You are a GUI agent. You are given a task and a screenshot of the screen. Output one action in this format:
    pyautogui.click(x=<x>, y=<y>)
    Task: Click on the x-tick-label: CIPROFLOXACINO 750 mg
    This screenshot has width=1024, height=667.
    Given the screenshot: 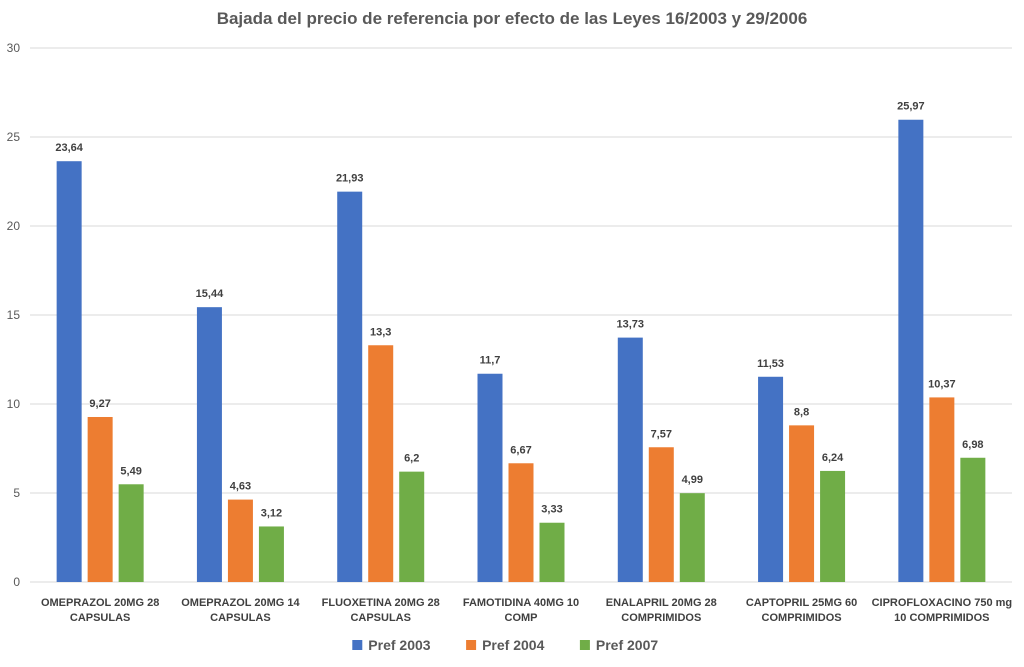 What is the action you would take?
    pyautogui.click(x=942, y=603)
    